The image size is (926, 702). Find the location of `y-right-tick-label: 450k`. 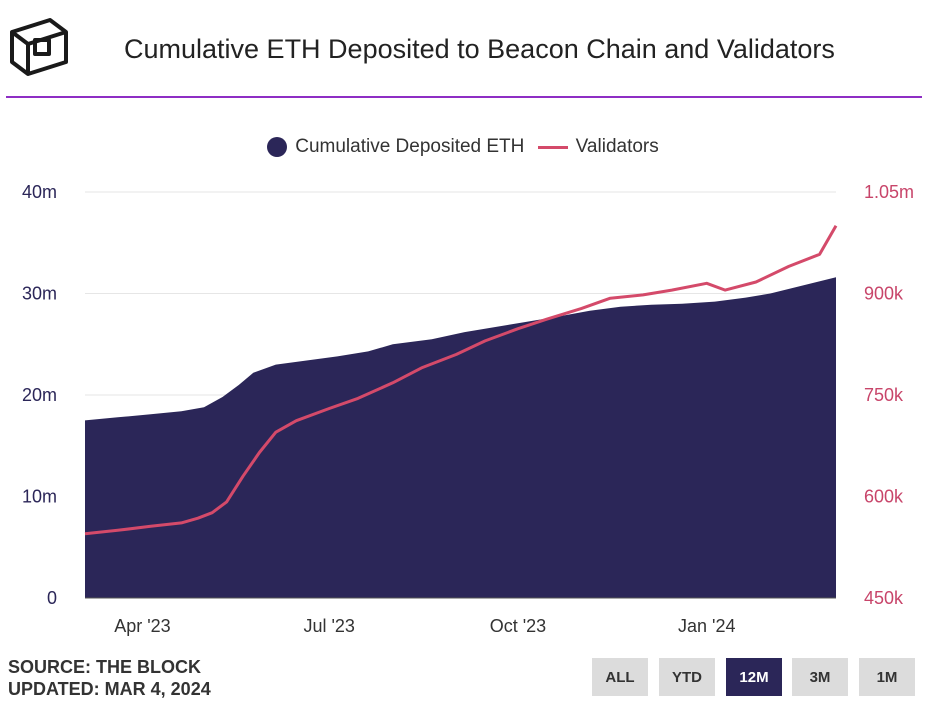

y-right-tick-label: 450k is located at coordinates (884, 598).